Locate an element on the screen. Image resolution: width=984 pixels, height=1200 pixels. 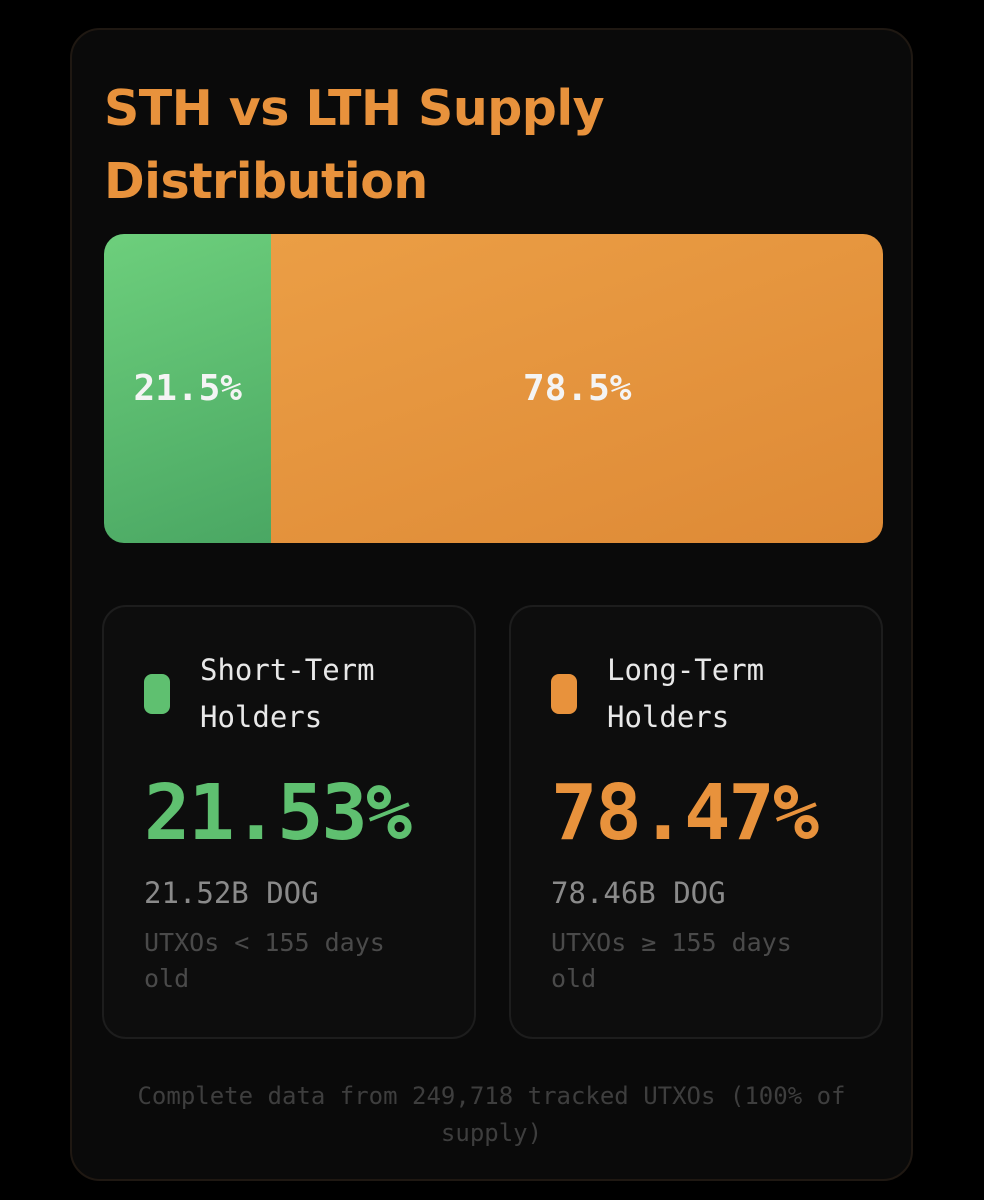
lth-label: Long-Term Holders is located at coordinates (686, 693).